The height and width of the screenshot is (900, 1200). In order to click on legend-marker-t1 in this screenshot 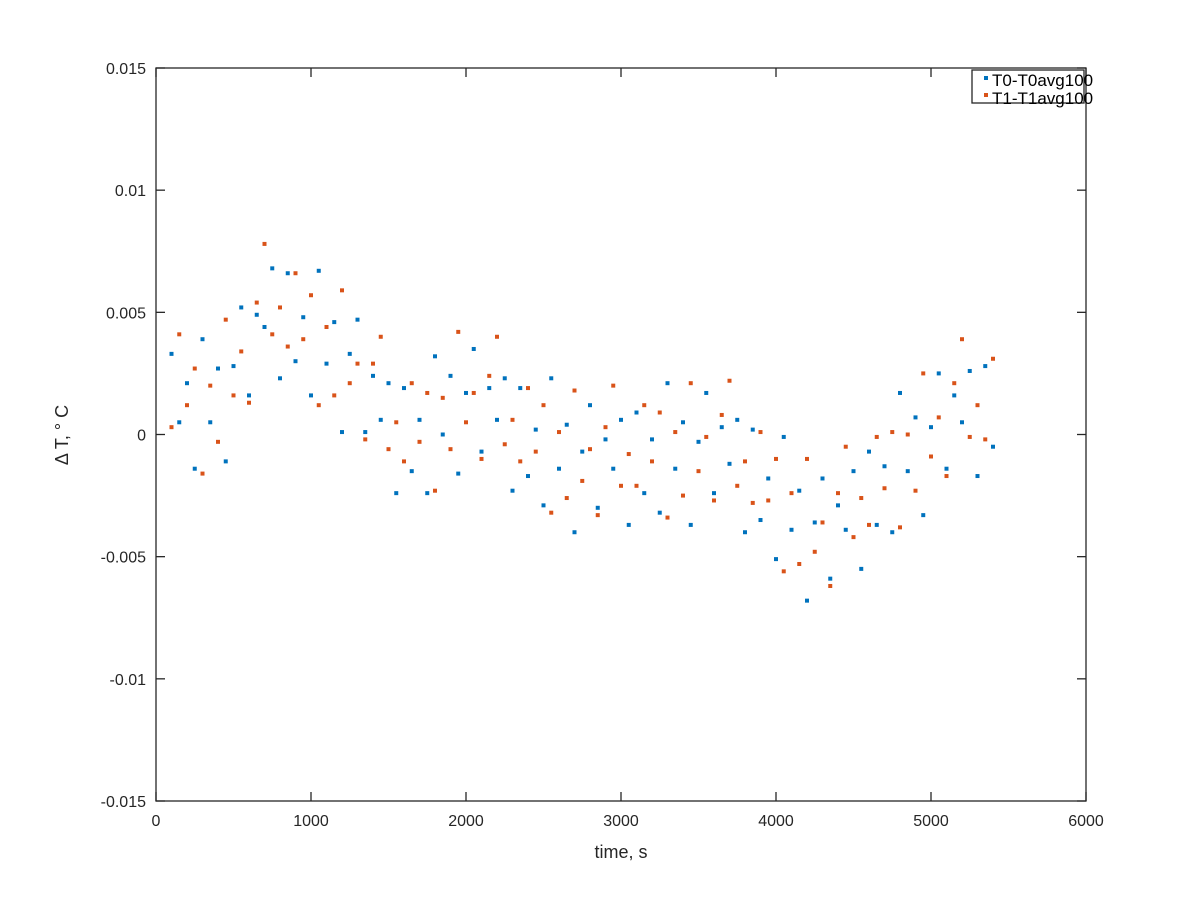, I will do `click(986, 95)`.